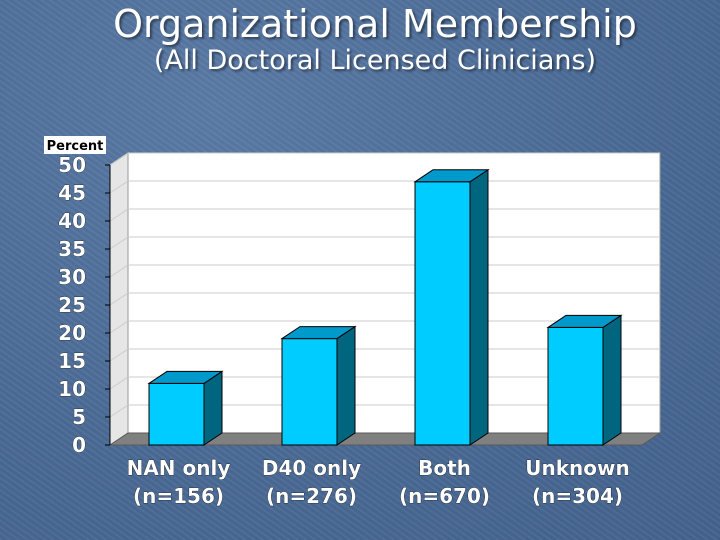 The width and height of the screenshot is (720, 540). I want to click on x-category-label: Unknown, so click(577, 468).